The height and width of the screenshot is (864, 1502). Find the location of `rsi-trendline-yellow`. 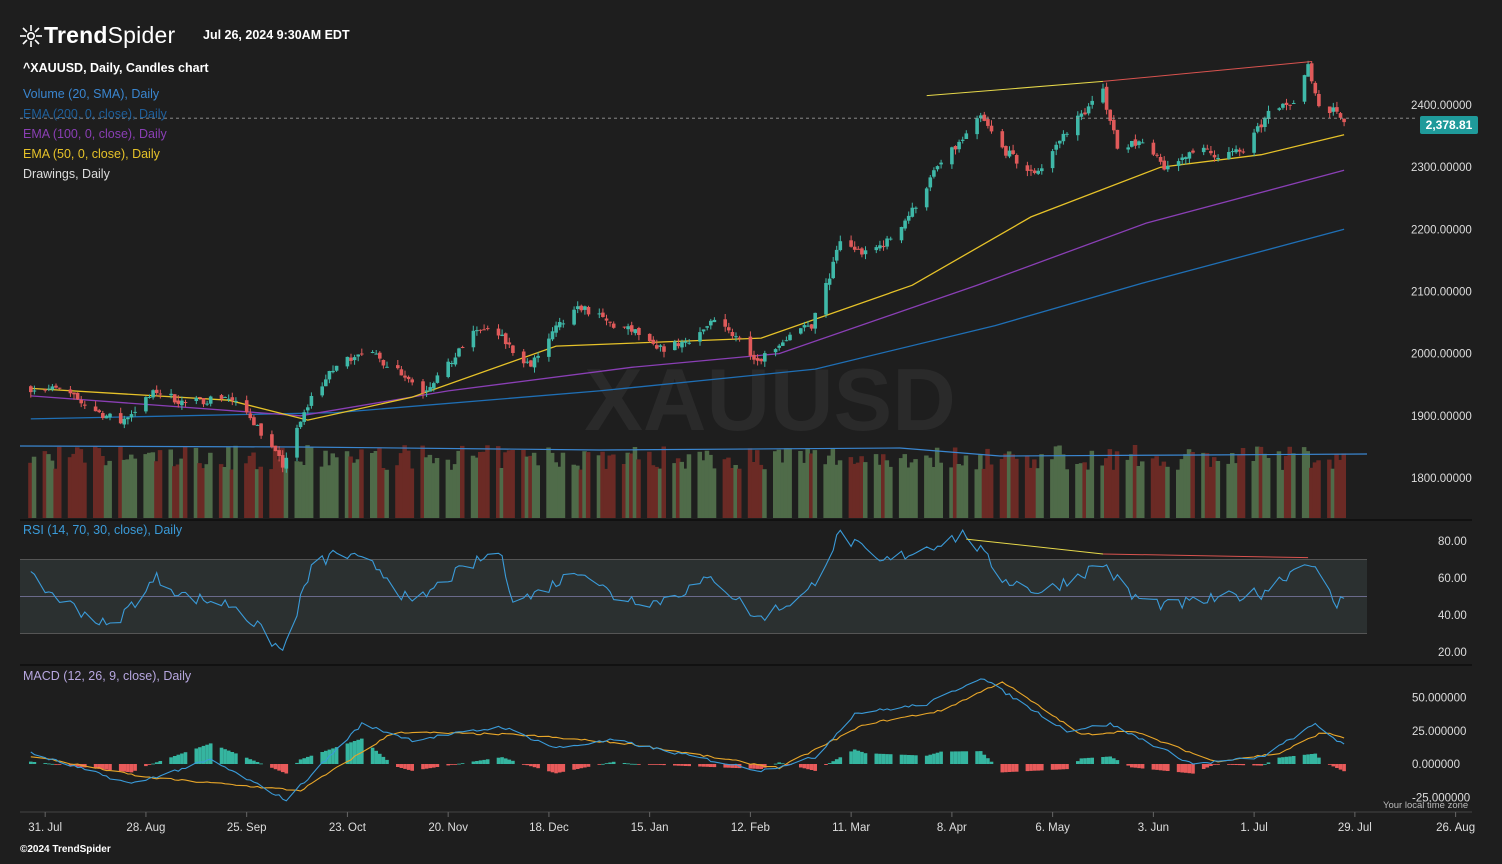

rsi-trendline-yellow is located at coordinates (1035, 546).